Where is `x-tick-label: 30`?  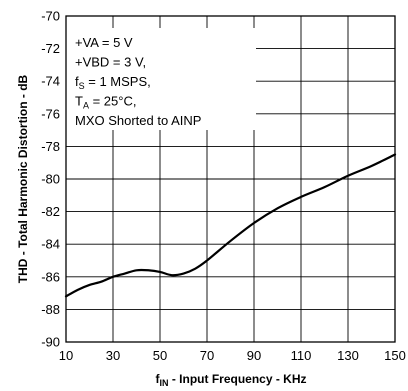 x-tick-label: 30 is located at coordinates (113, 355).